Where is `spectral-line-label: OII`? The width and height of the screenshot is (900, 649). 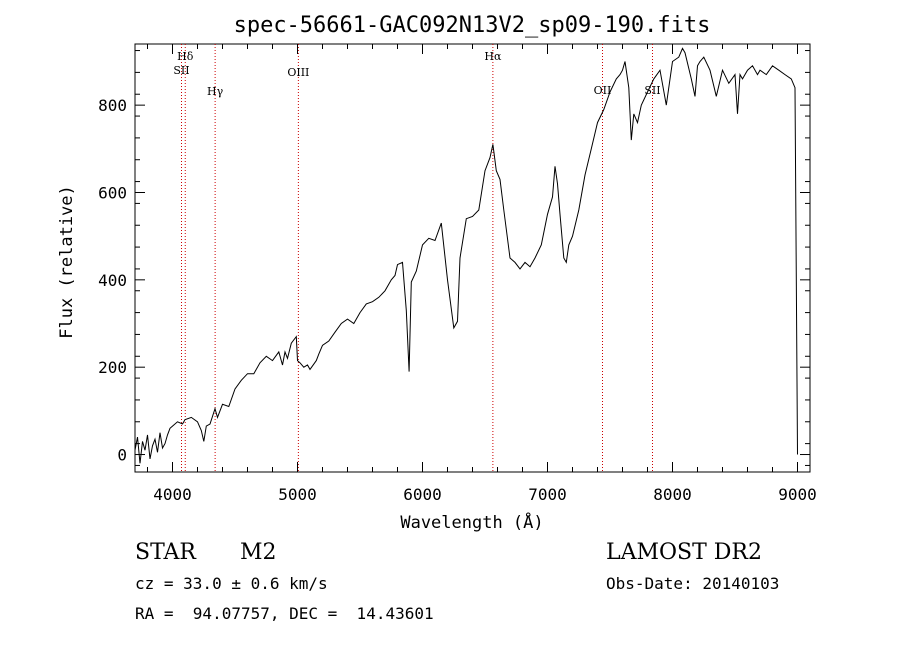
spectral-line-label: OII is located at coordinates (603, 90).